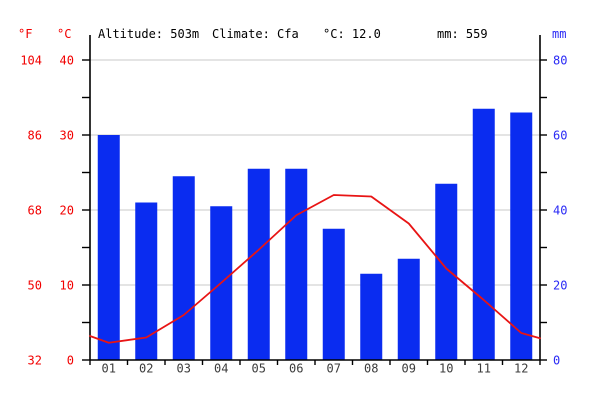 Image resolution: width=600 pixels, height=400 pixels. I want to click on month-label: 12, so click(521, 369).